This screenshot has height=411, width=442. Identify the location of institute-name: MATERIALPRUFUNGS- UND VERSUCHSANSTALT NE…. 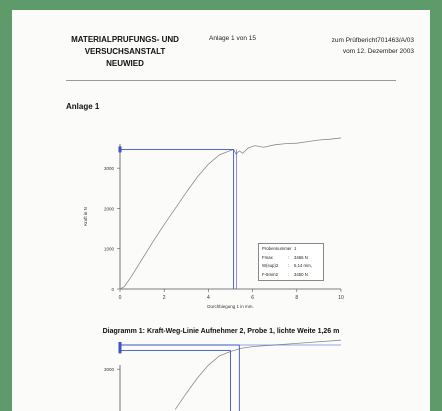
(125, 52).